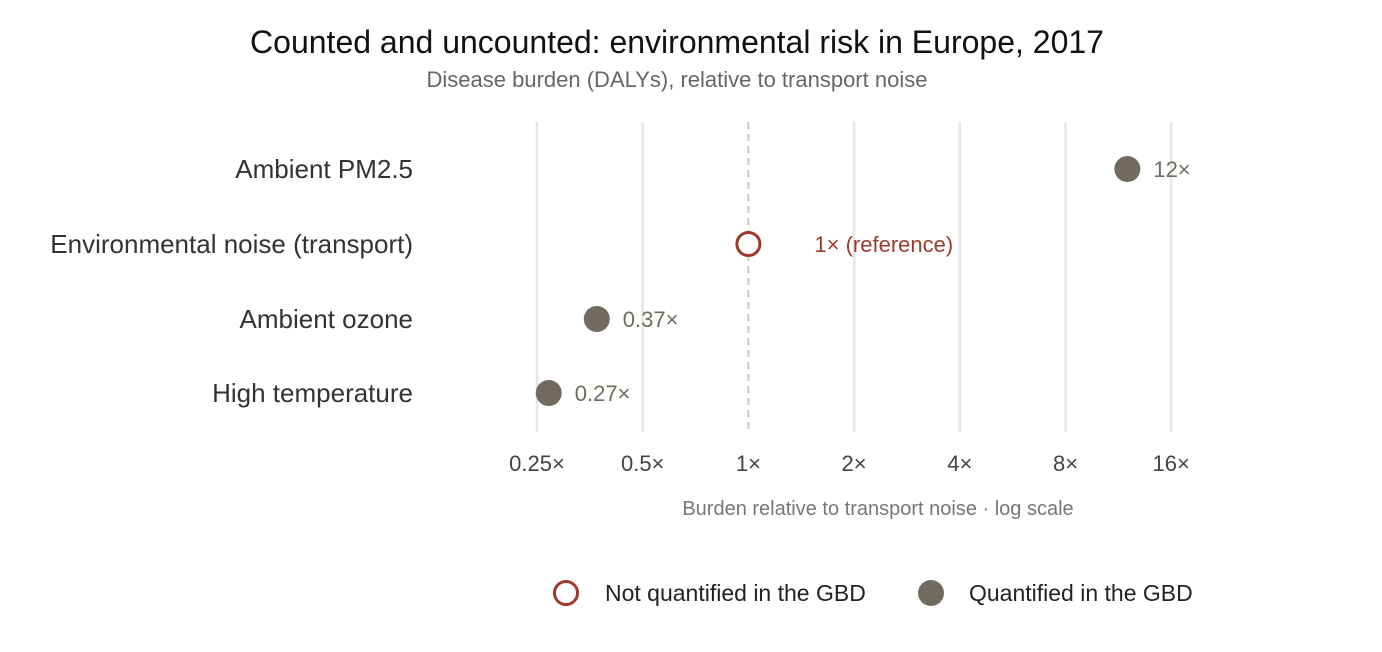  Describe the element at coordinates (931, 593) in the screenshot. I see `legend-key-filled` at that location.